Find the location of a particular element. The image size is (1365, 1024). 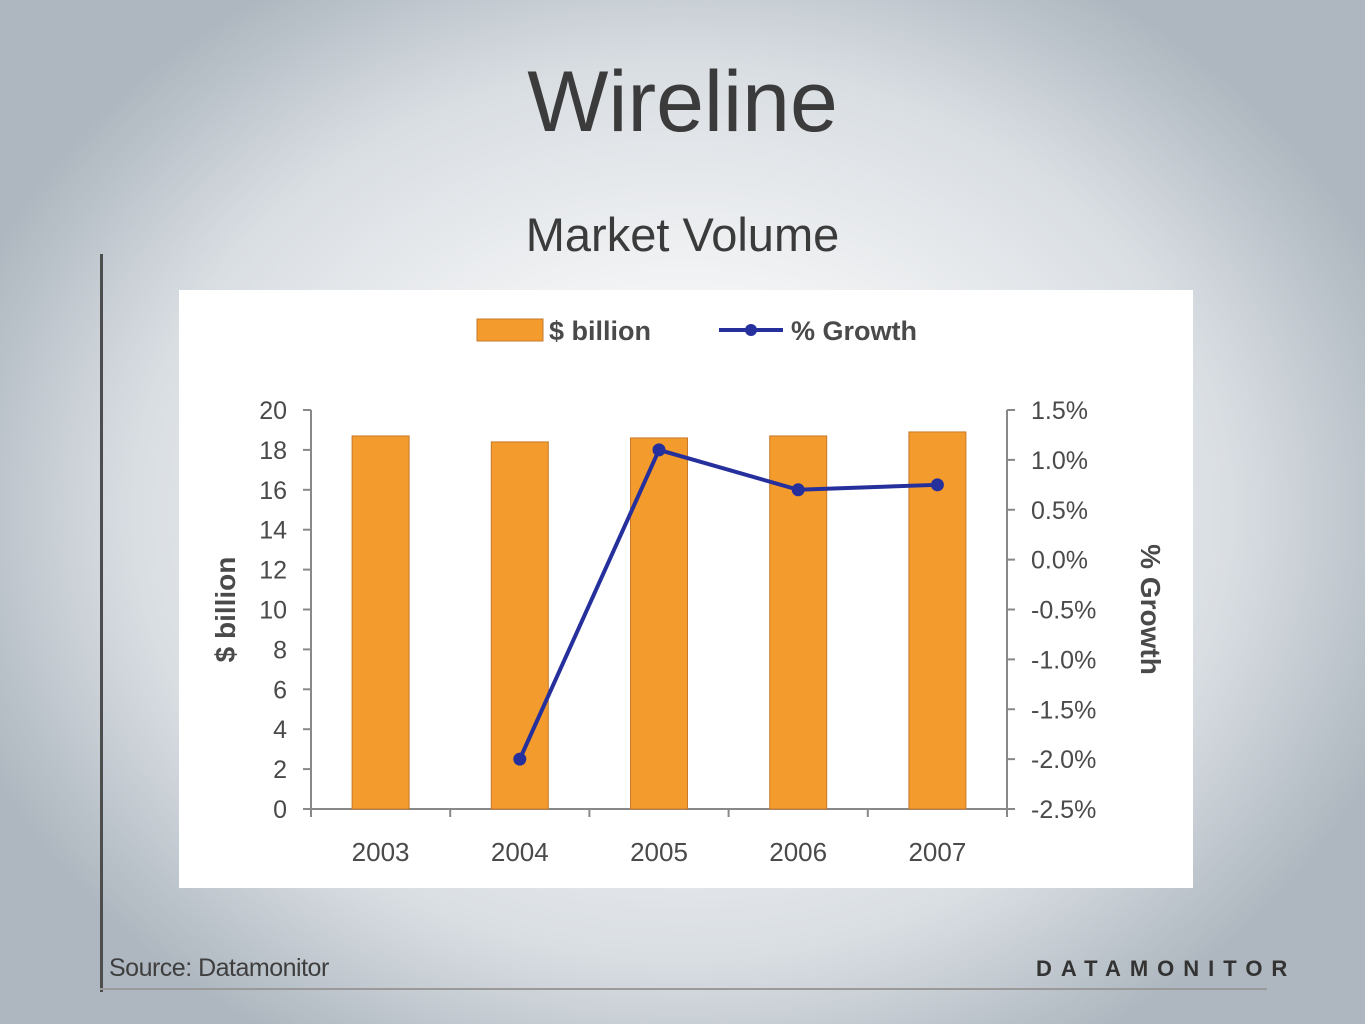

left-tick-label: 4 is located at coordinates (280, 730).